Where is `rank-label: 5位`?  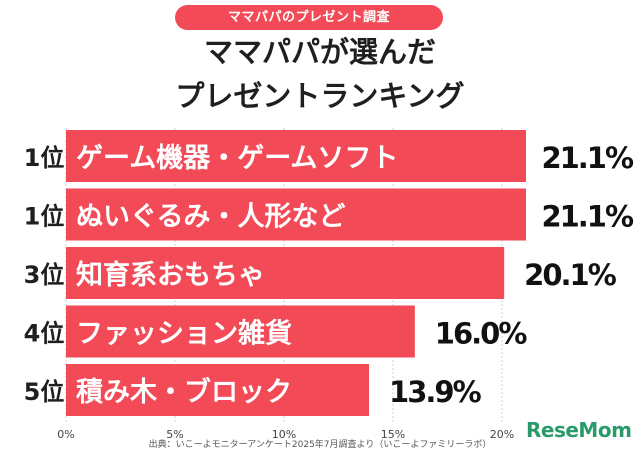
rank-label: 5位 is located at coordinates (44, 392).